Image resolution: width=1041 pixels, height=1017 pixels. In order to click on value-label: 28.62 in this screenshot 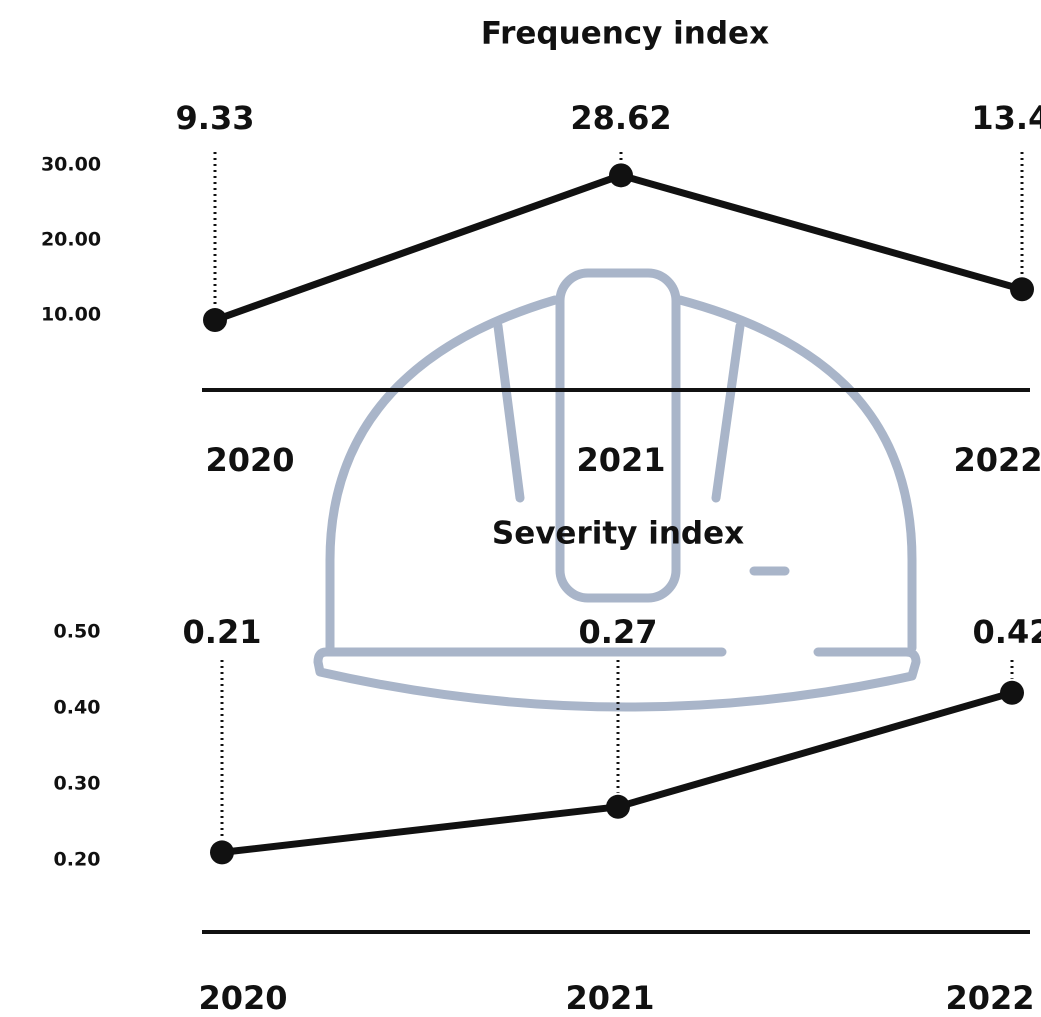, I will do `click(620, 118)`.